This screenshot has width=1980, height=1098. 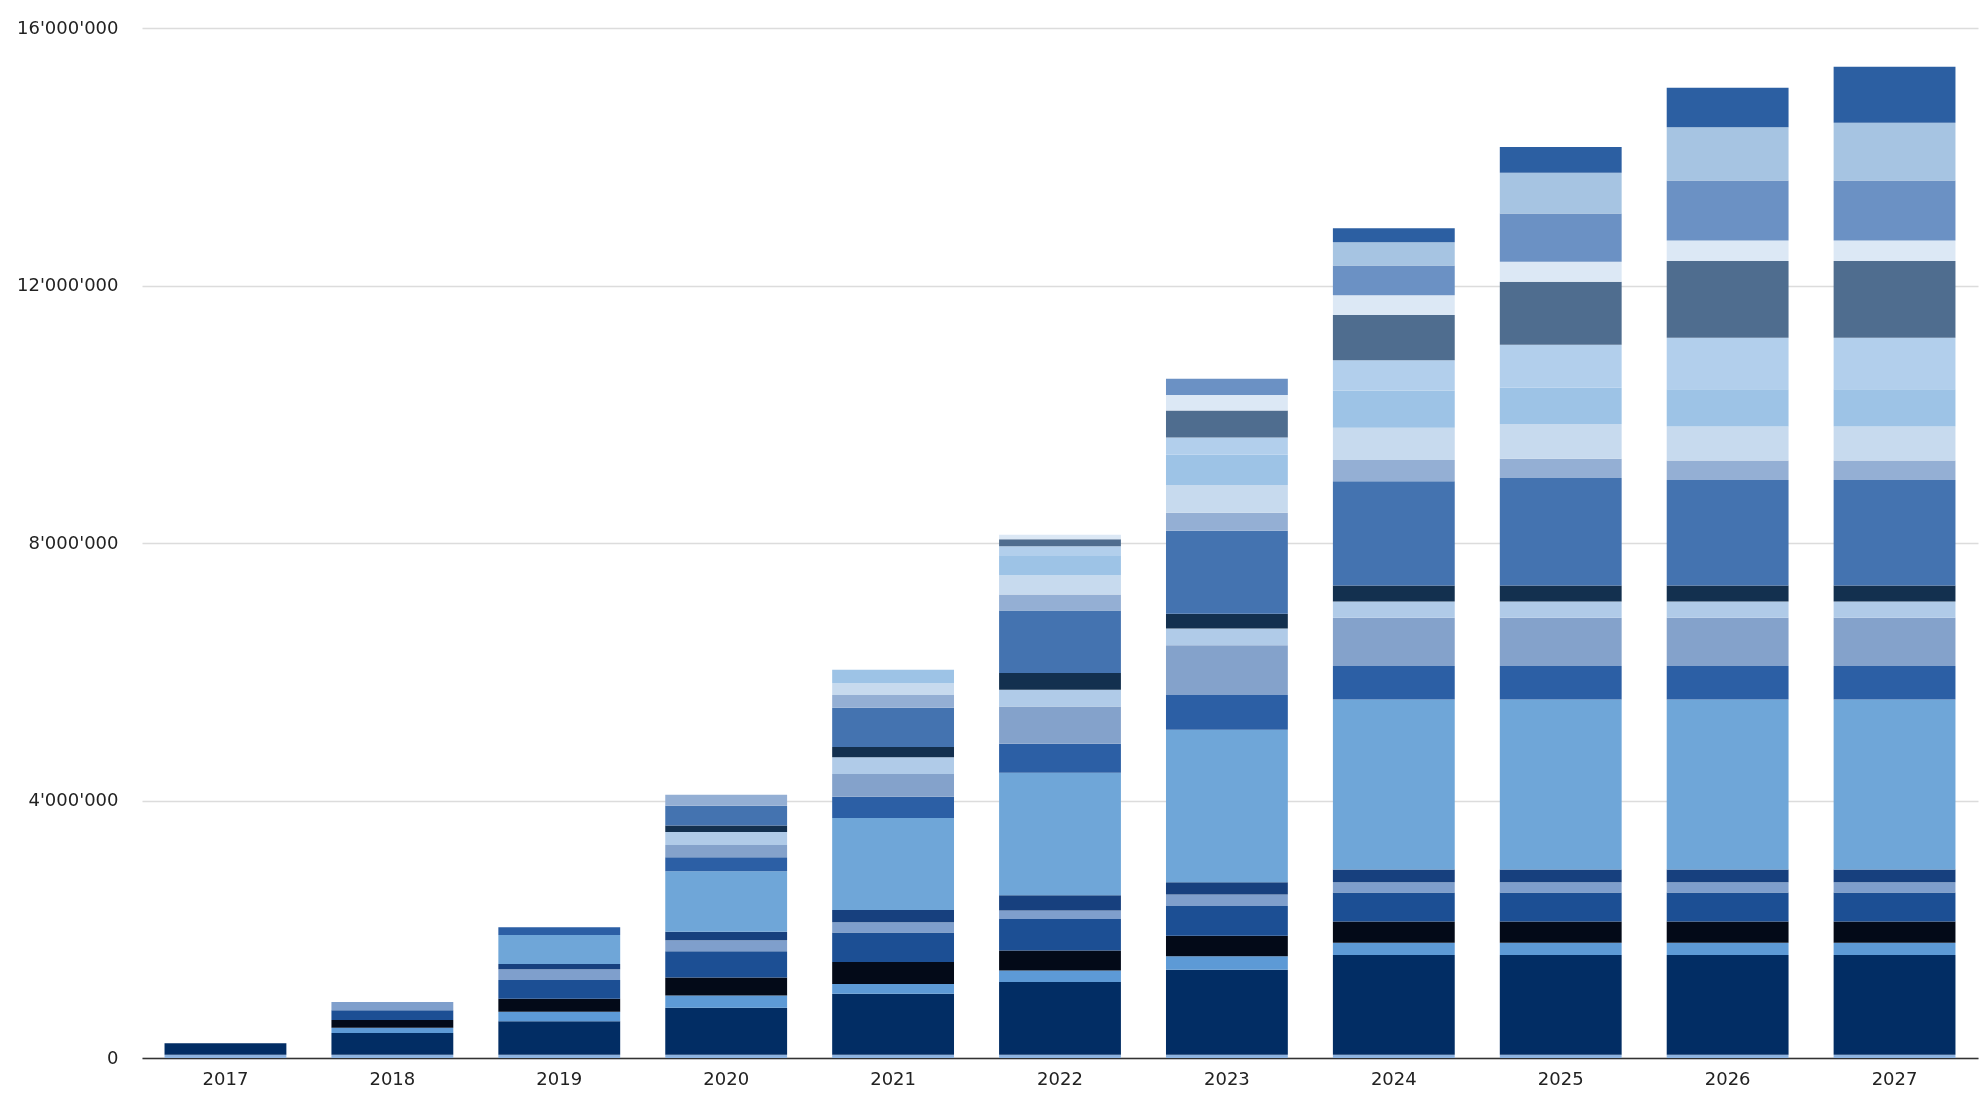 What do you see at coordinates (67, 284) in the screenshot?
I see `y-tick-label: 12'000'000` at bounding box center [67, 284].